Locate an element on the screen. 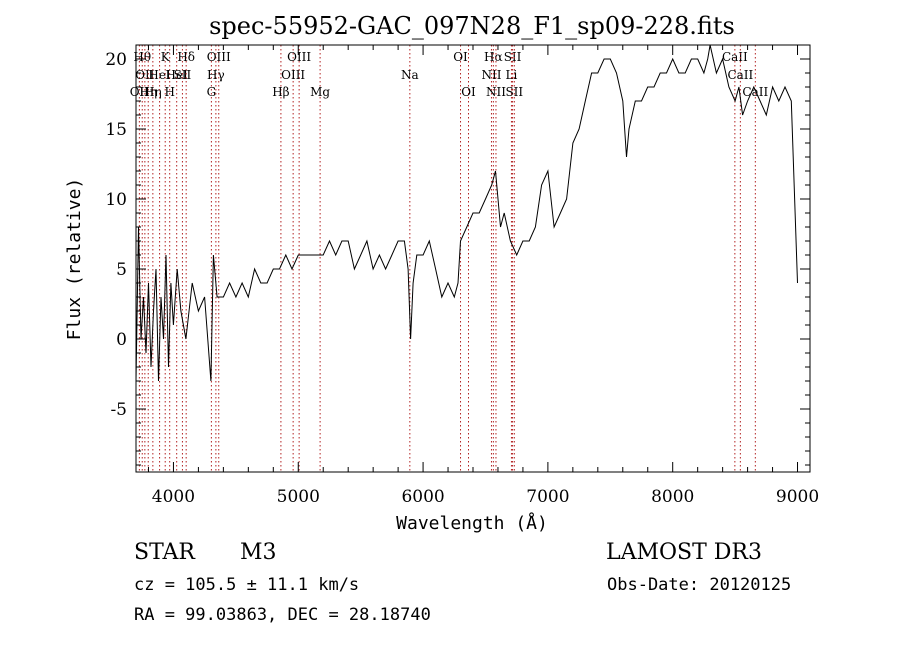 The height and width of the screenshot is (649, 900). y-tick-label: 20 is located at coordinates (116, 60).